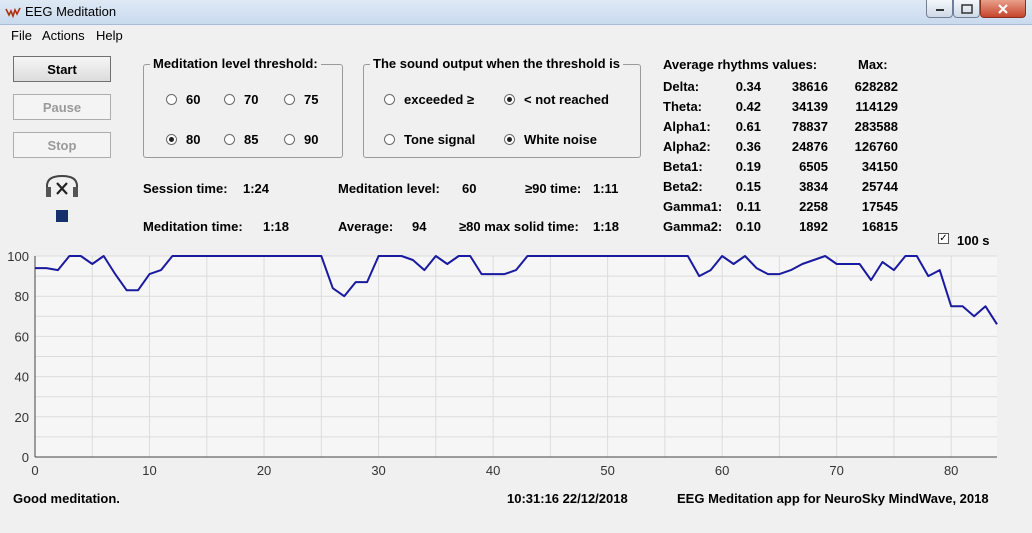 This screenshot has width=1032, height=533. Describe the element at coordinates (879, 206) in the screenshot. I see `rhythm-max-cell: 17545` at that location.